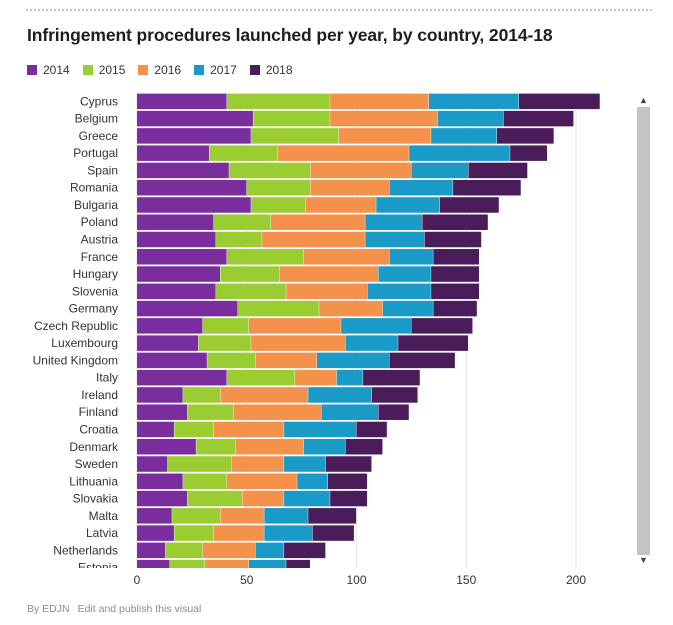 This screenshot has height=625, width=673. I want to click on bar-segment: Bulgaria 2014: 52, so click(194, 205).